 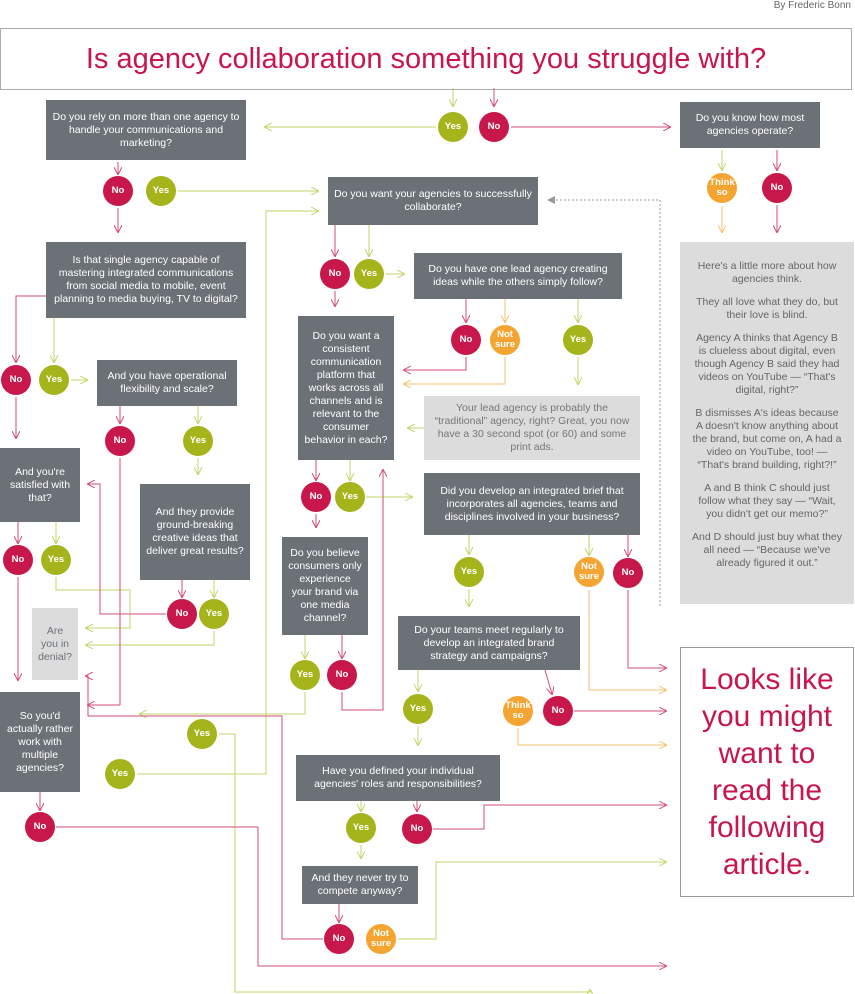 I want to click on byline: By Frederic Bonn, so click(x=812, y=5).